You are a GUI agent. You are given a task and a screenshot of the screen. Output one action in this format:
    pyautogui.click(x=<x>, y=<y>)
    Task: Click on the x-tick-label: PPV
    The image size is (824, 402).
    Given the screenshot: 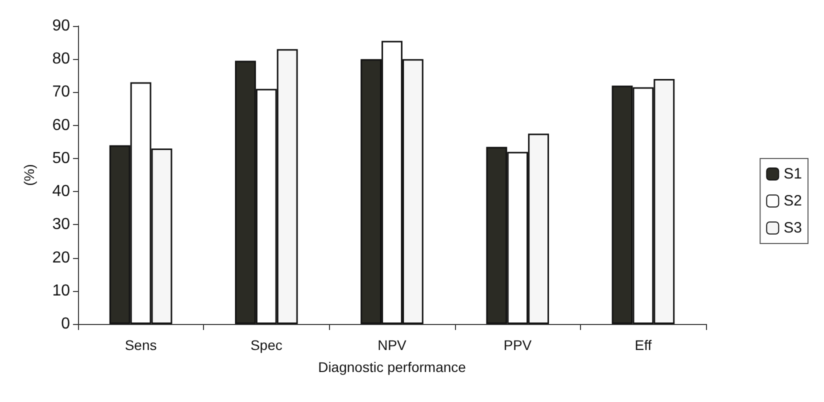 What is the action you would take?
    pyautogui.click(x=518, y=345)
    